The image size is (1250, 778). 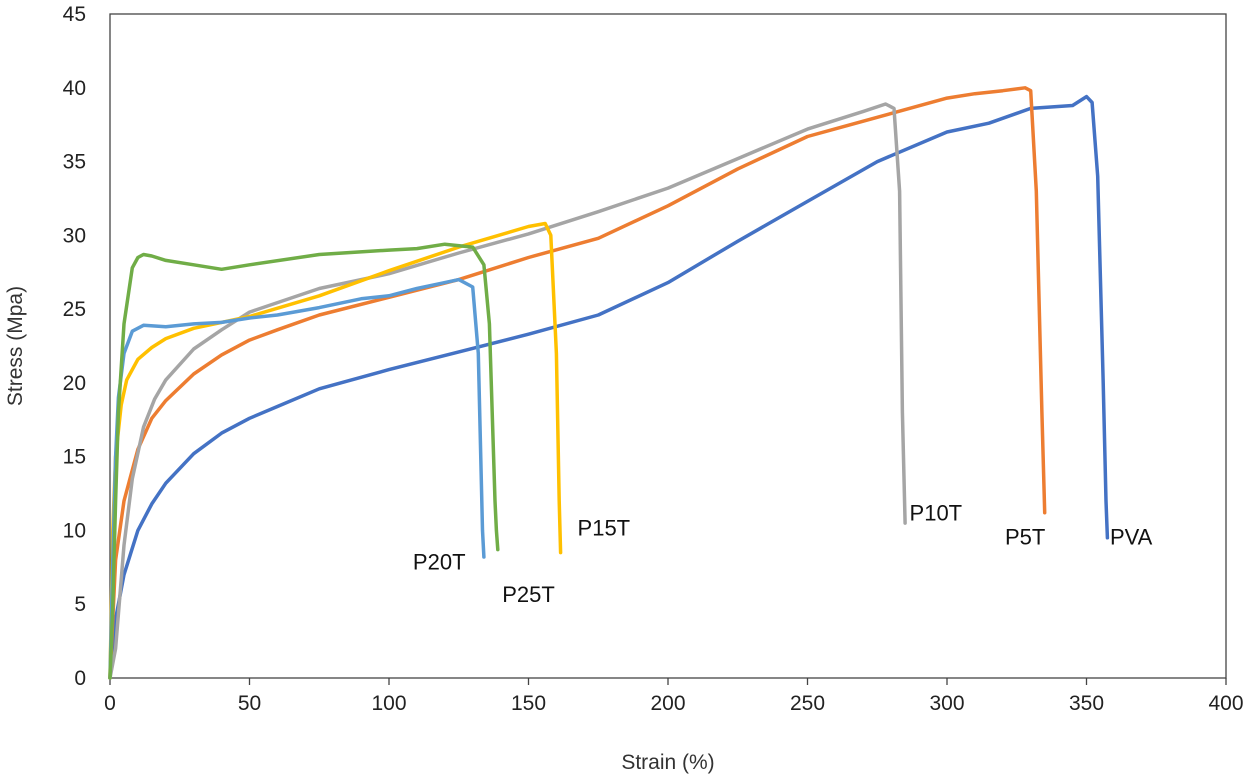 I want to click on y-tick-label: 25, so click(x=74, y=309).